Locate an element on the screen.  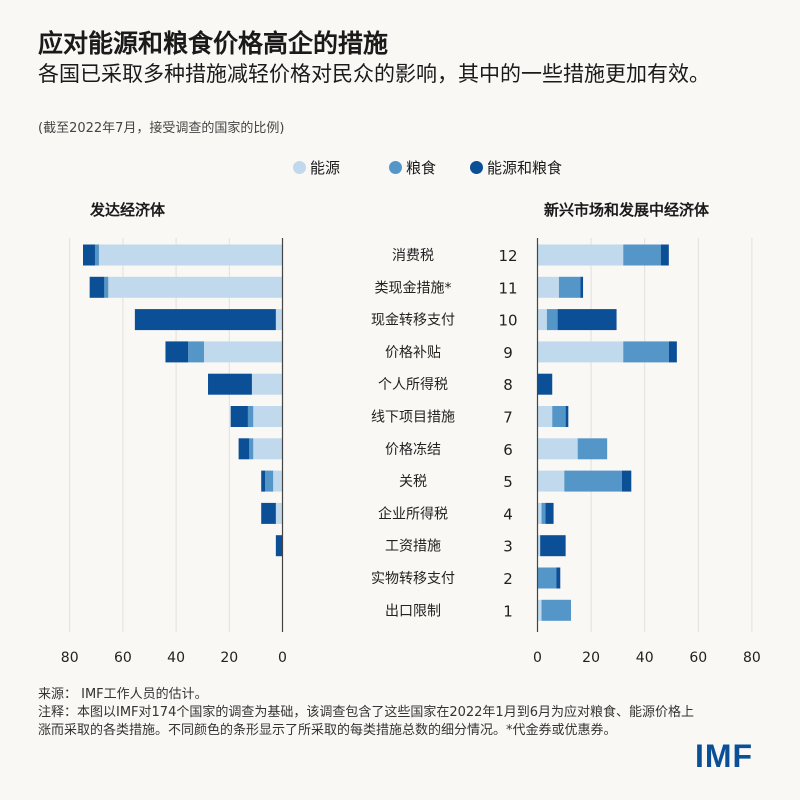
rank-label: 4 is located at coordinates (508, 514).